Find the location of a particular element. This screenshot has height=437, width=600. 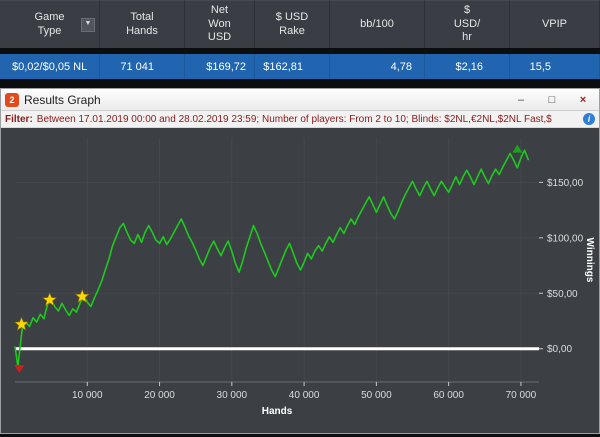

window-title: Results Graph is located at coordinates (62, 99).